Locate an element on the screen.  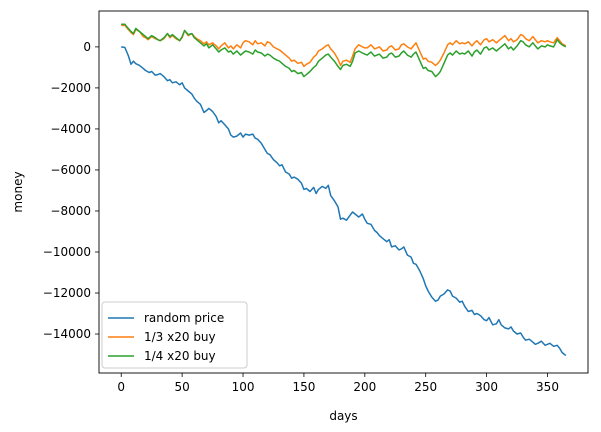
y-tick-label: −14000 is located at coordinates (67, 334).